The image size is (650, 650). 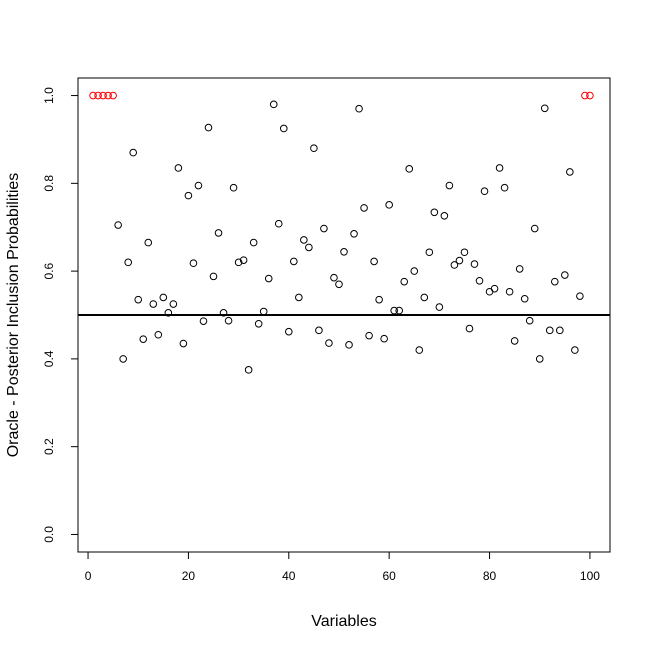 What do you see at coordinates (88, 576) in the screenshot?
I see `x-tick-label: 0` at bounding box center [88, 576].